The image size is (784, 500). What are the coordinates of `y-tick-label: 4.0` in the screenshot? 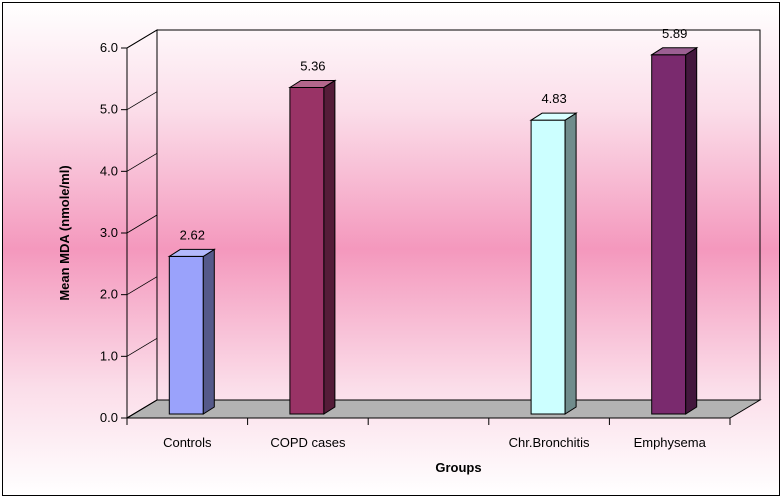 It's located at (109, 170).